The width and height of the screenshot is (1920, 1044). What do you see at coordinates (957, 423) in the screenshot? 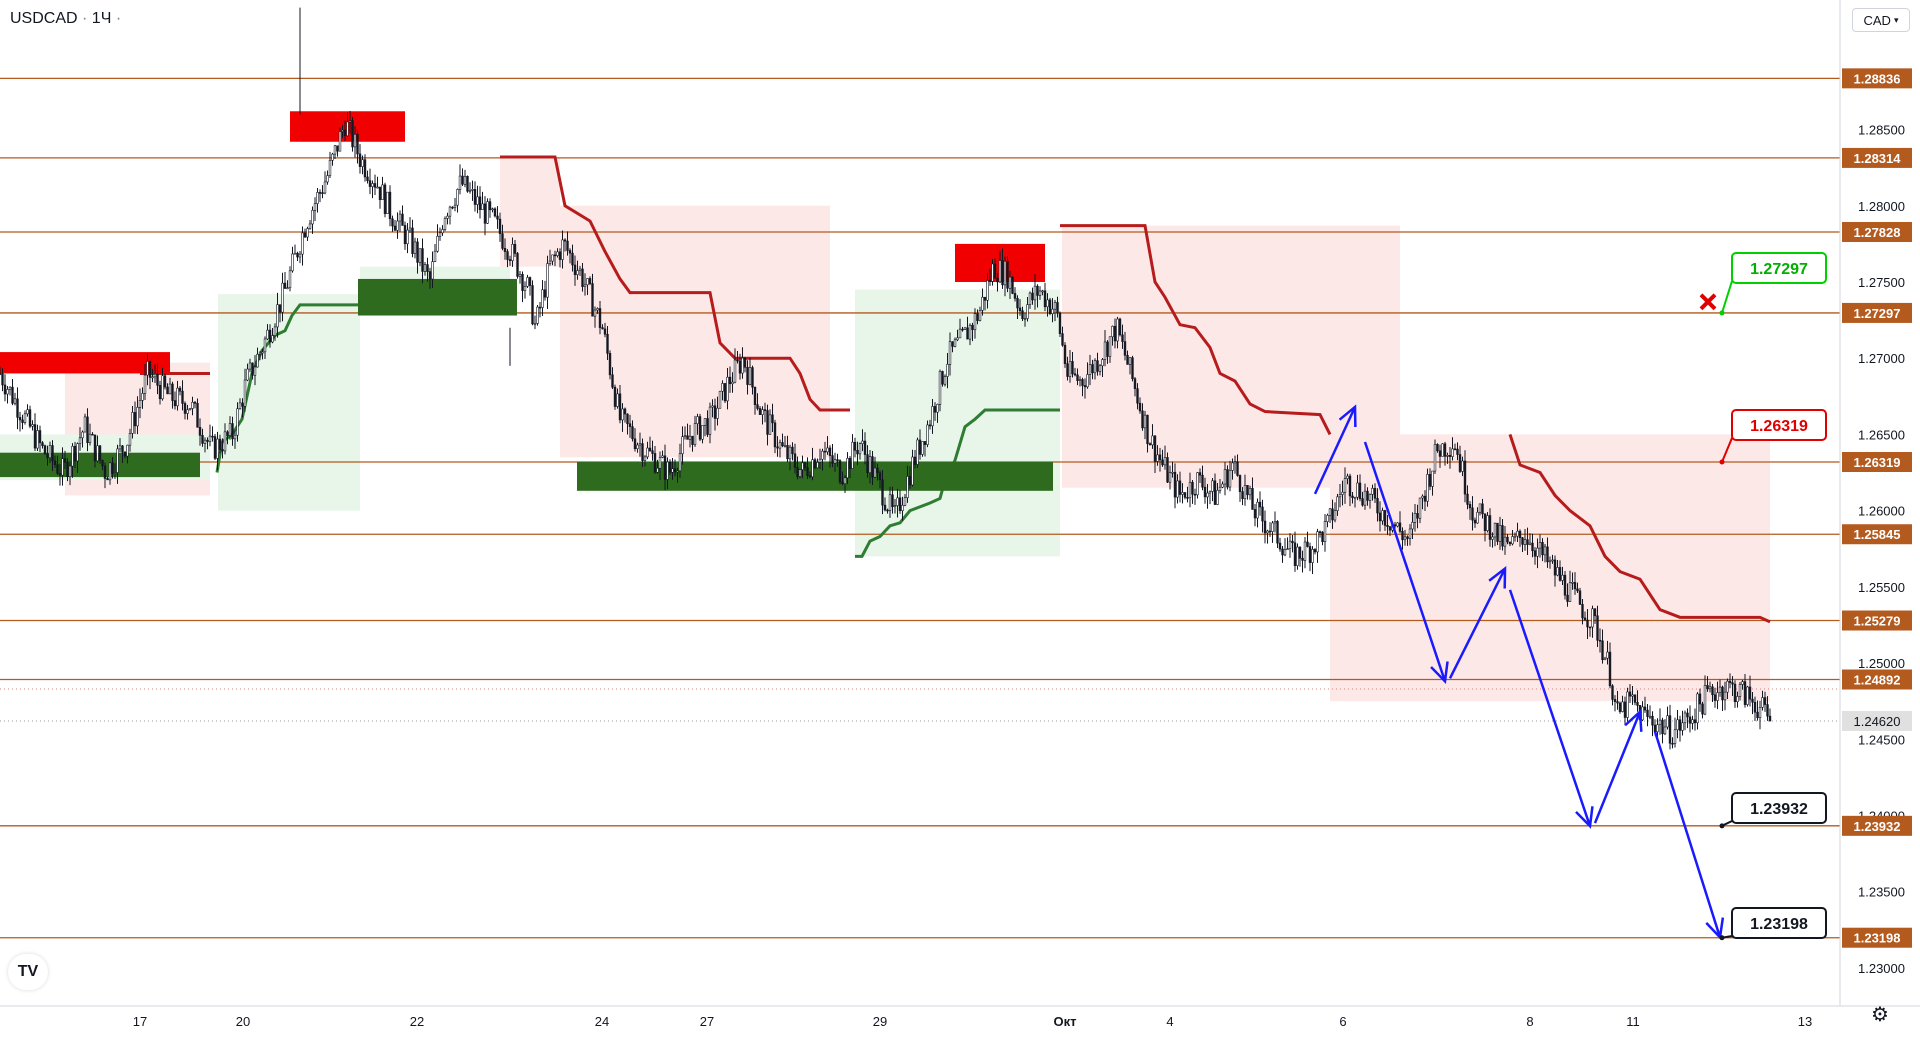
I see `shaded-zone` at bounding box center [957, 423].